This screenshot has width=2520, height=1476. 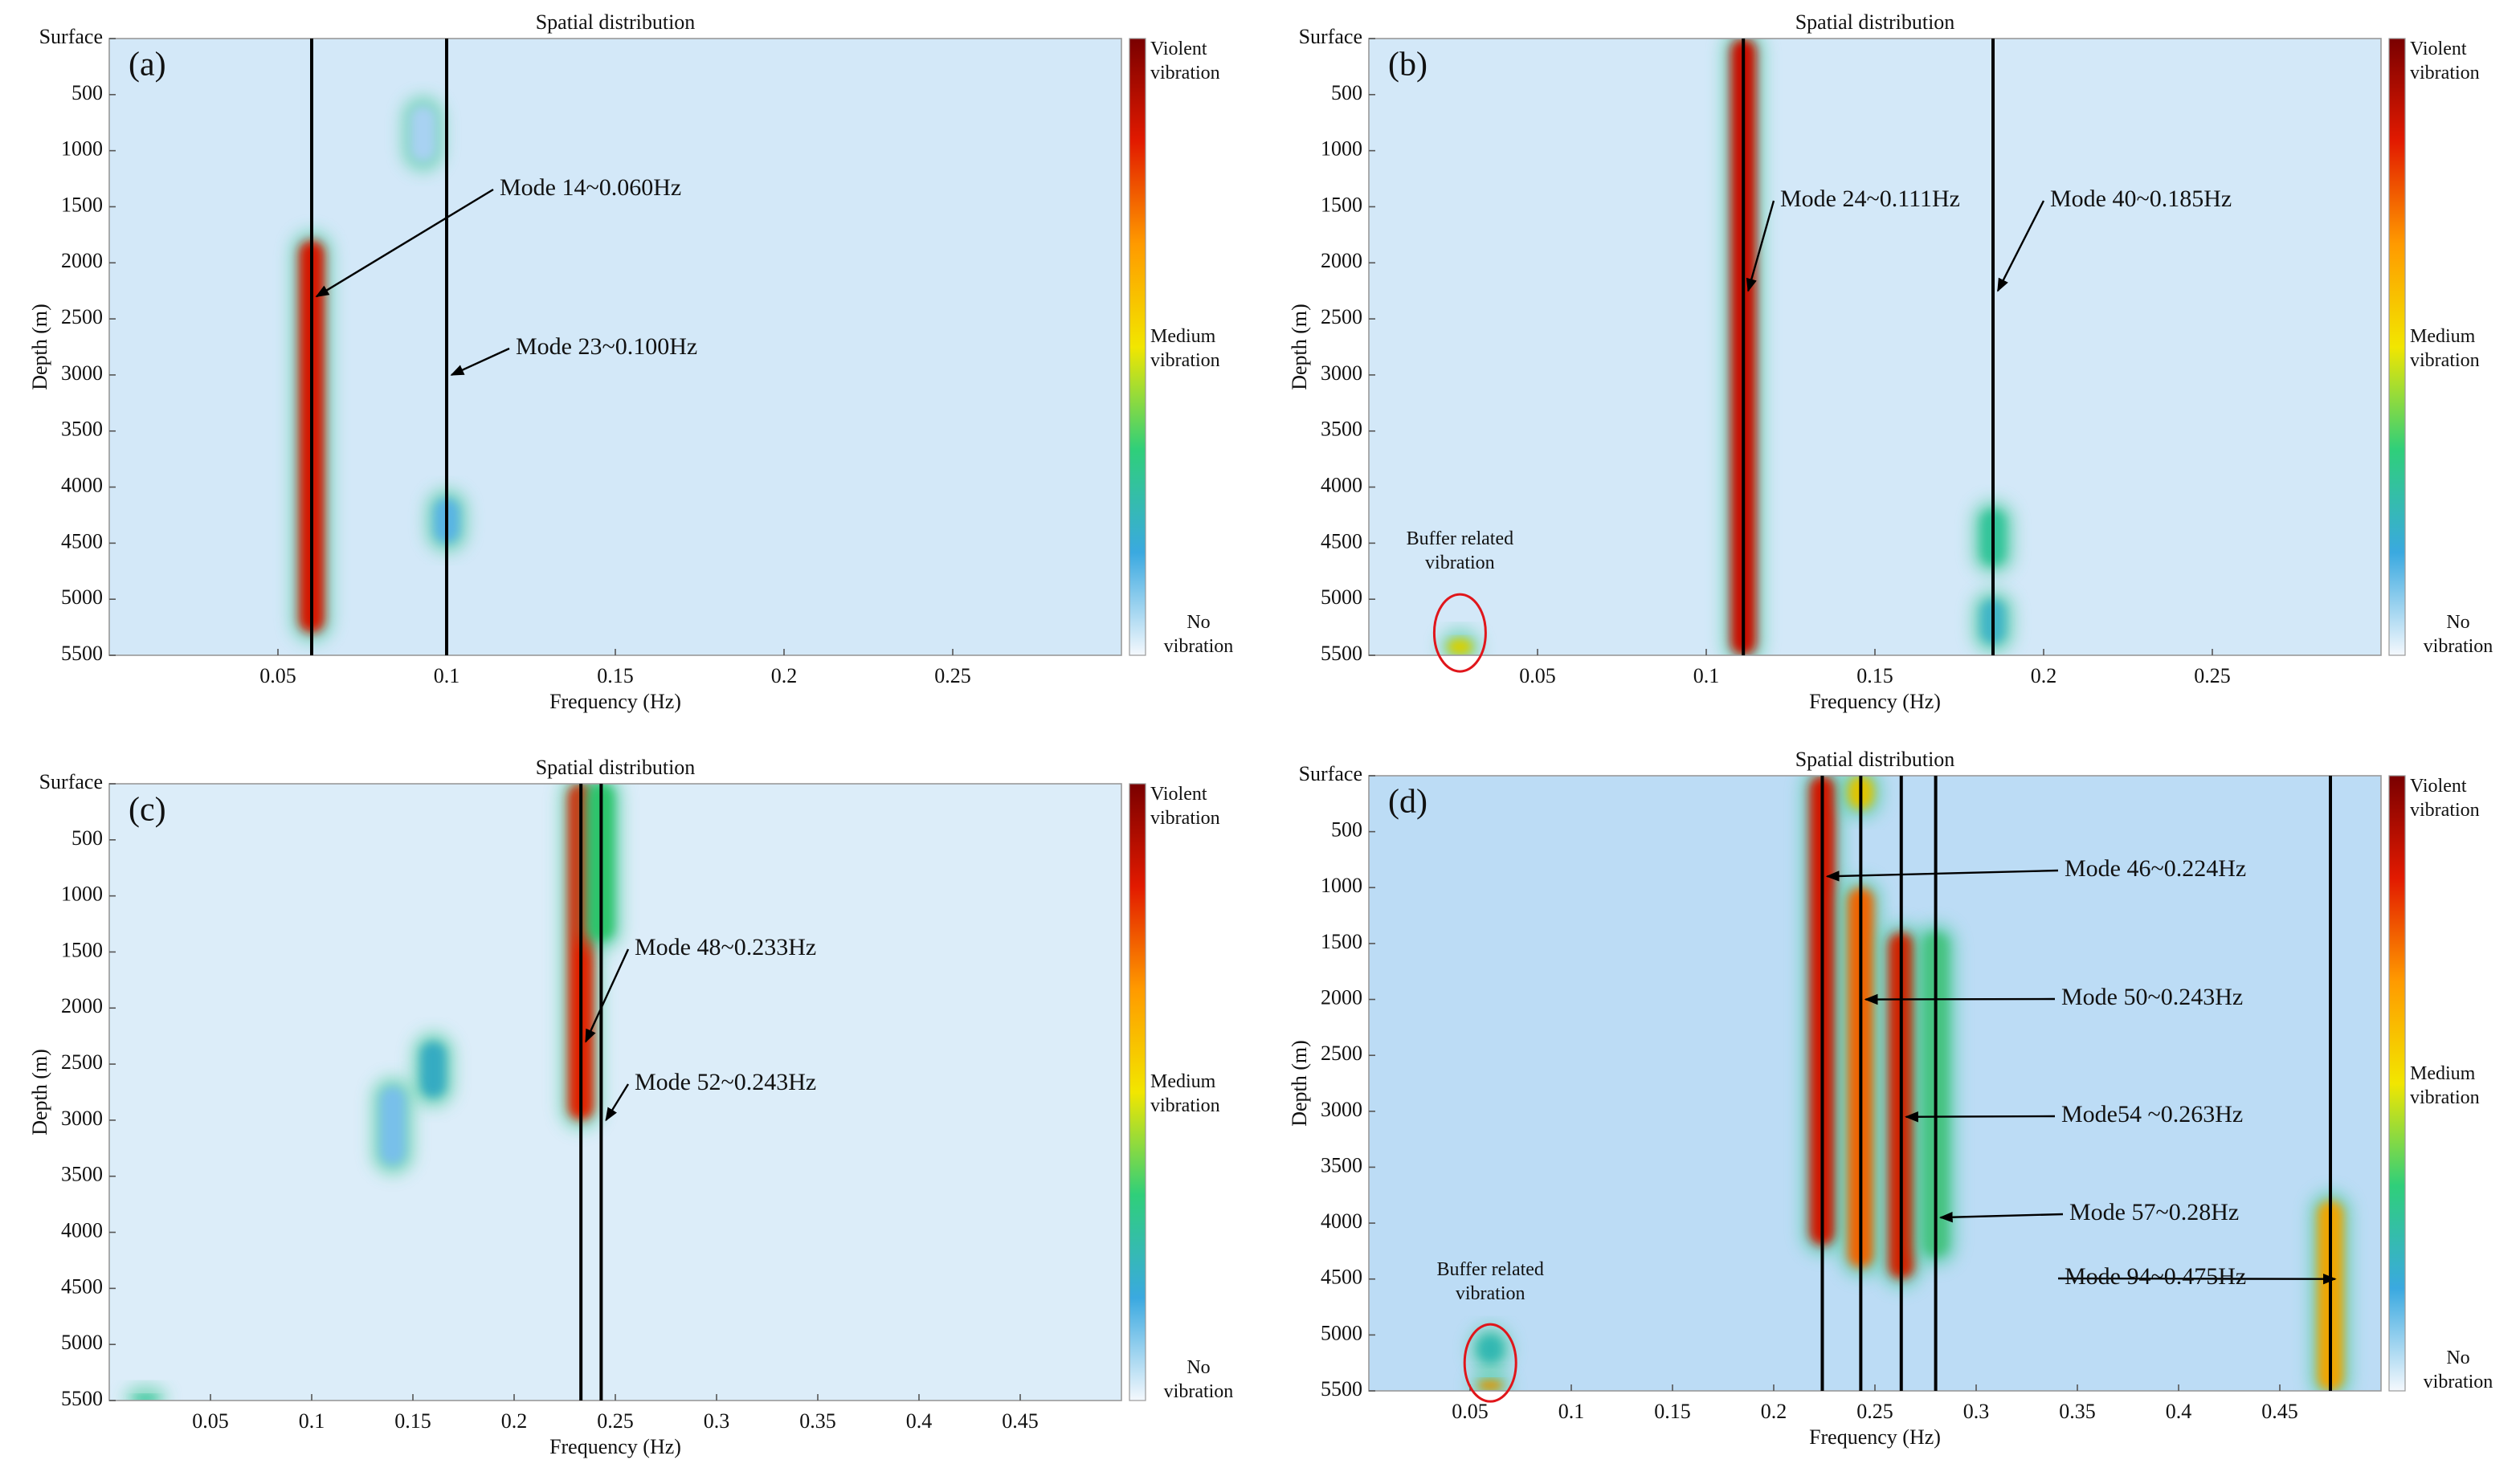 What do you see at coordinates (2152, 1114) in the screenshot?
I see `mode-label: Mode54 ~0.263Hz` at bounding box center [2152, 1114].